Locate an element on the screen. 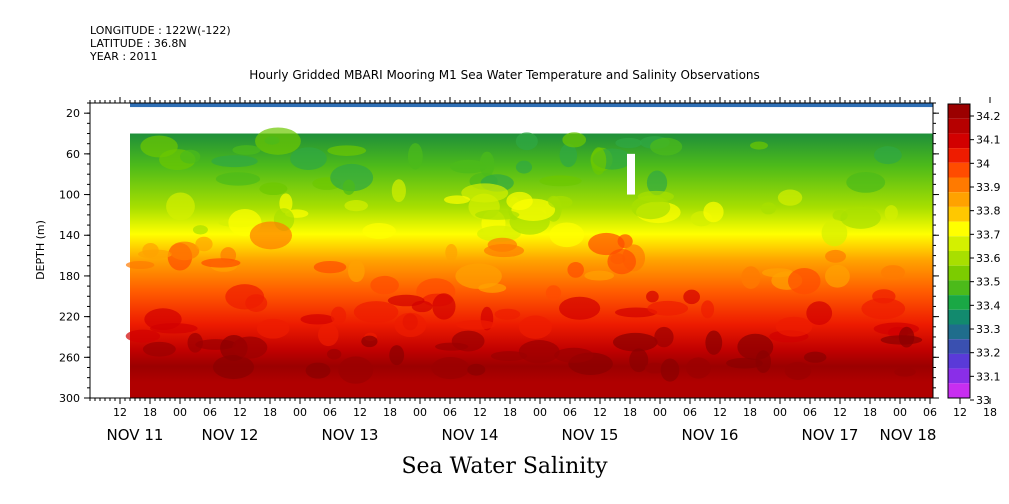 The image size is (1009, 504). y-tick-label: 140 is located at coordinates (69, 235).